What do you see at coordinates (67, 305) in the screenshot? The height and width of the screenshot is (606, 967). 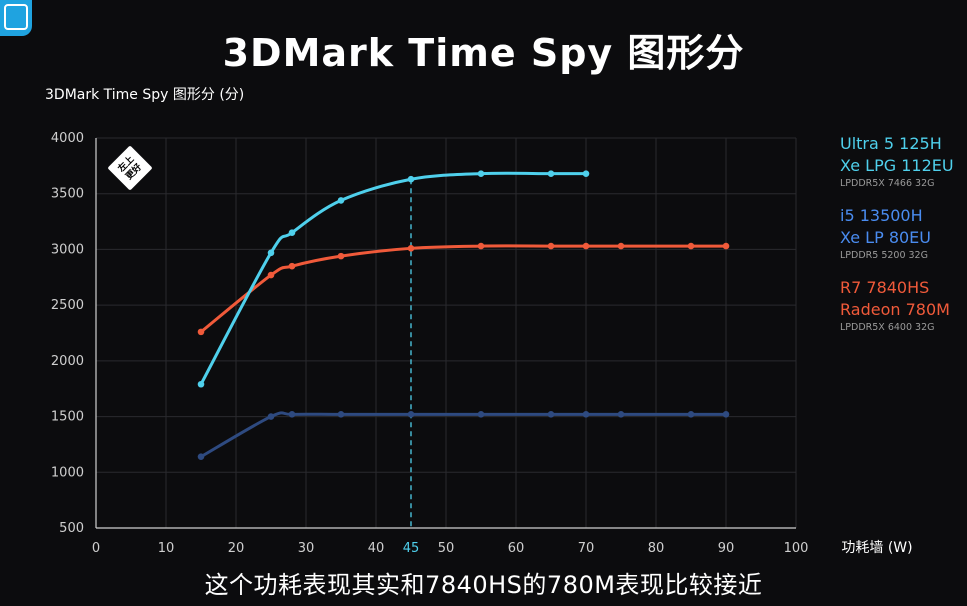 I see `y-tick-label: 2500` at bounding box center [67, 305].